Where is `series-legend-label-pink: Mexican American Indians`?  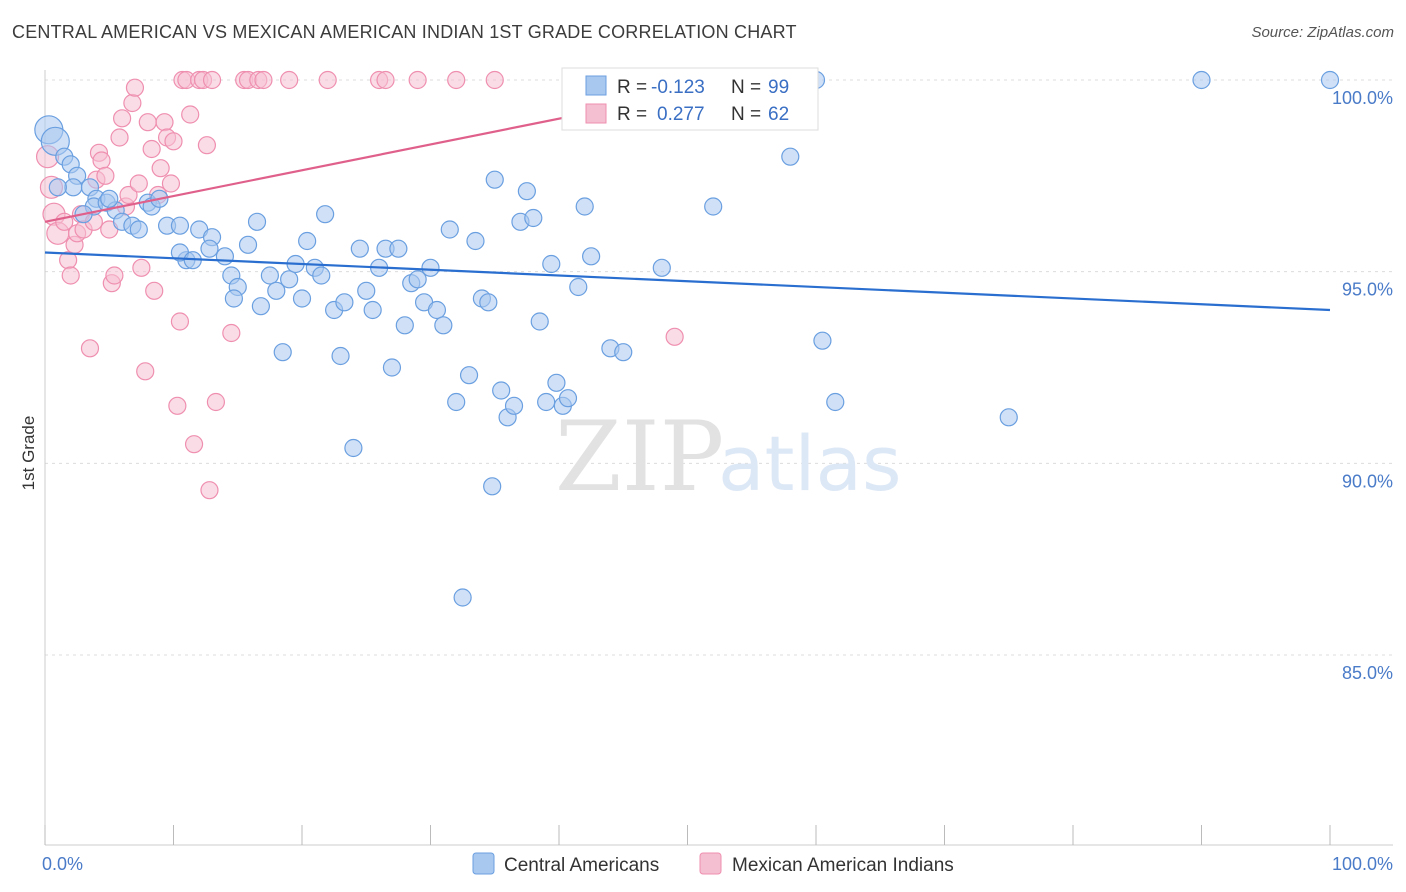
series-legend-label-pink: Mexican American Indians is located at coordinates (843, 865).